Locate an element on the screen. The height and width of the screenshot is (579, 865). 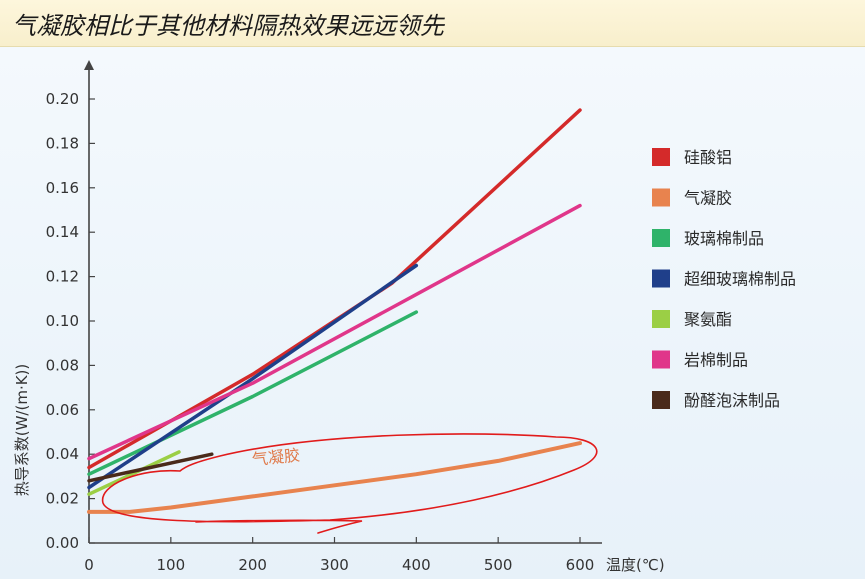
y-tick-label: 0.10 is located at coordinates (62, 321).